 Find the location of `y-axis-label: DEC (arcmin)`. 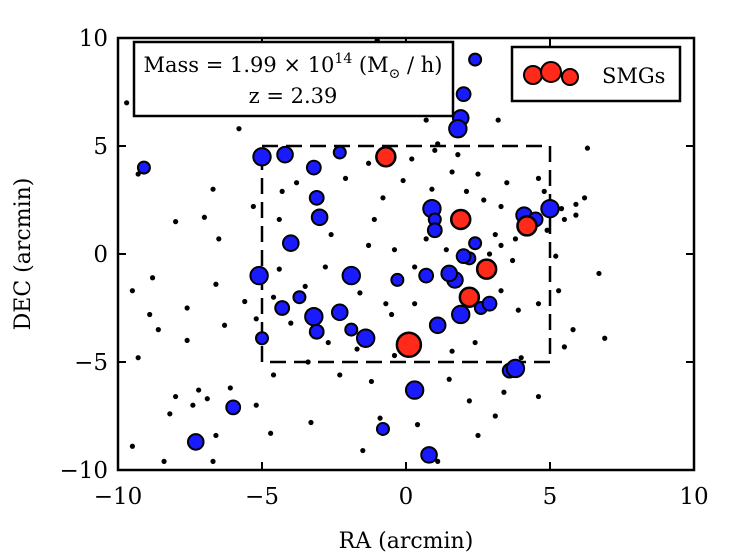

y-axis-label: DEC (arcmin) is located at coordinates (23, 254).